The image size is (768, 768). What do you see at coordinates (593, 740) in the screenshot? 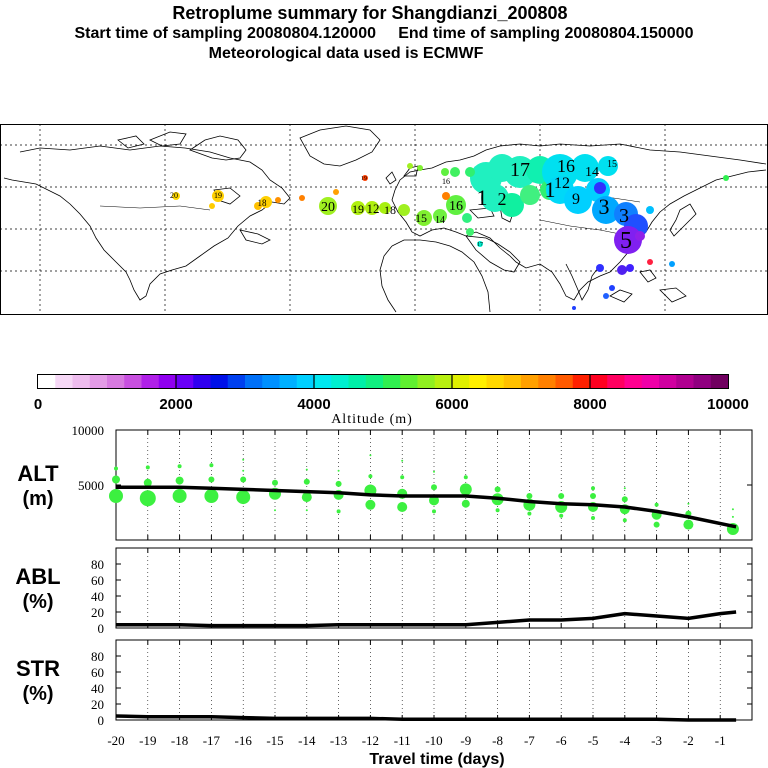
I see `x-tick-label: -5` at bounding box center [593, 740].